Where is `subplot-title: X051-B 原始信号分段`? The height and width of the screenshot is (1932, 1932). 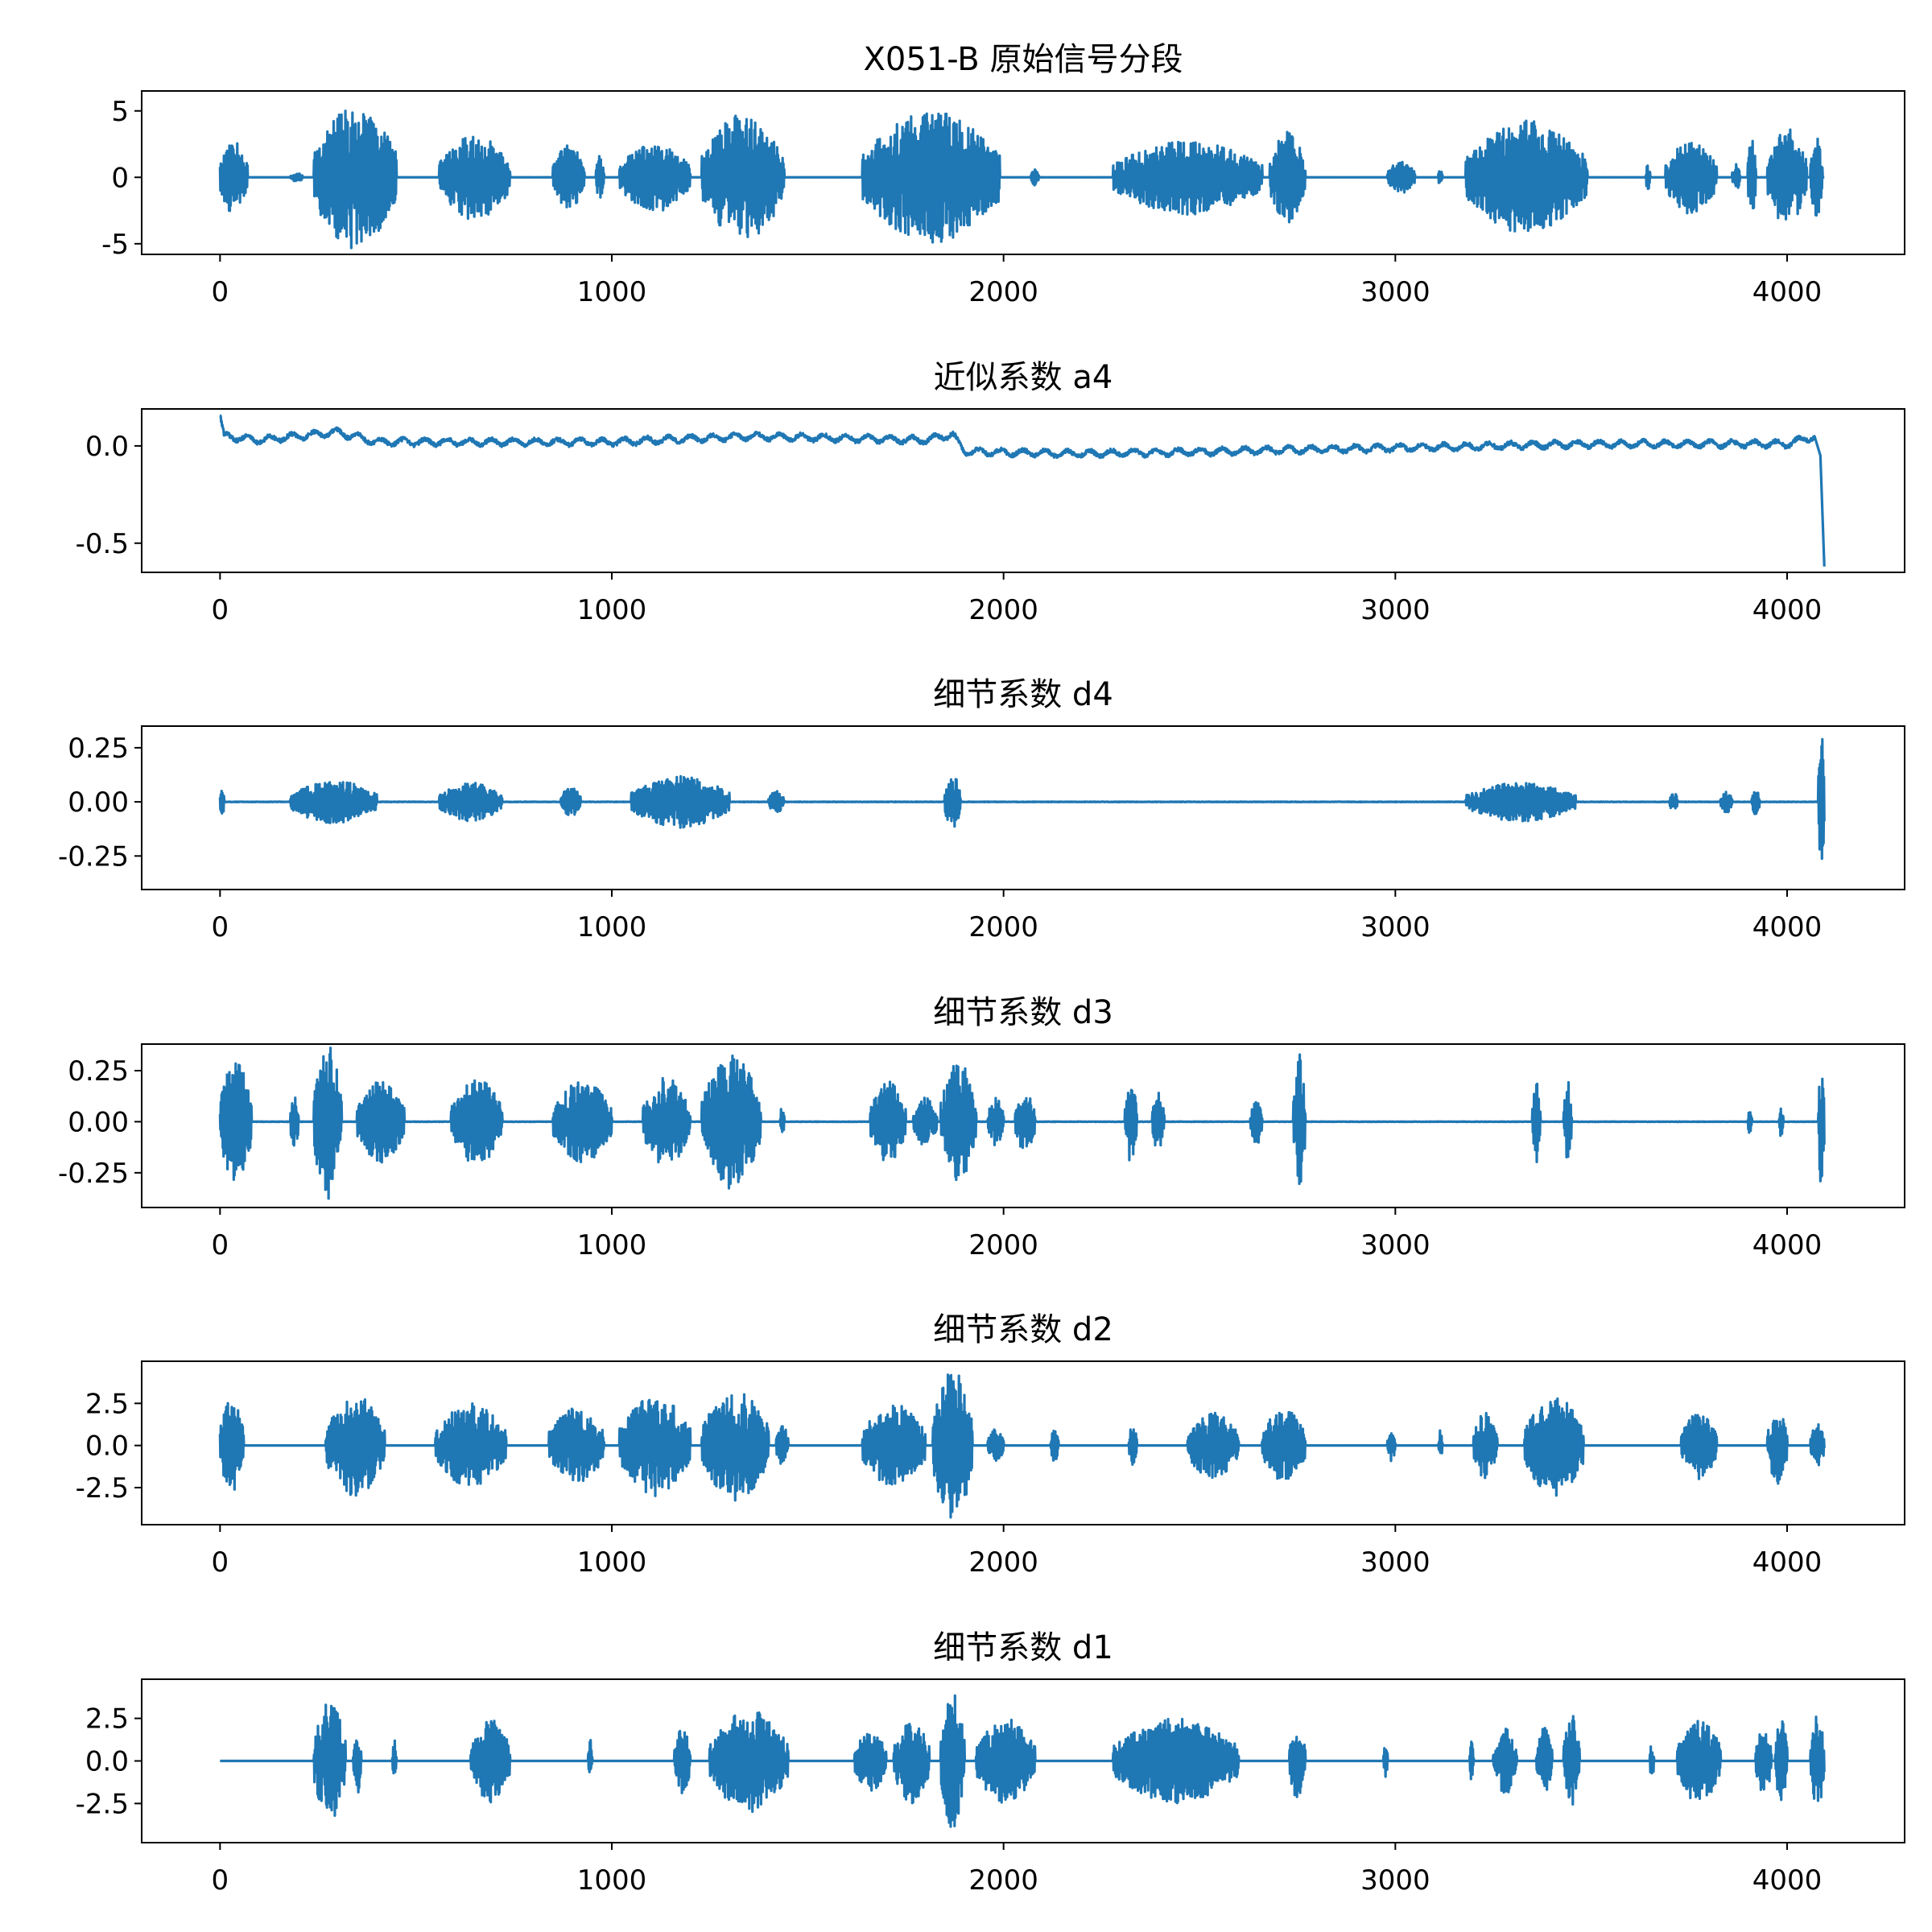
subplot-title: X051-B 原始信号分段 is located at coordinates (1023, 59).